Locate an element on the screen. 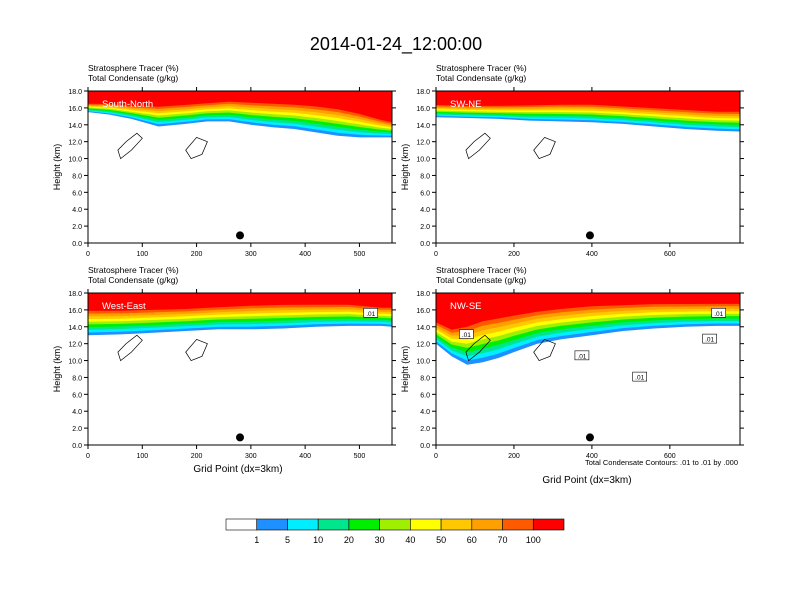 The width and height of the screenshot is (792, 612). x-tick-label: 100 is located at coordinates (142, 254).